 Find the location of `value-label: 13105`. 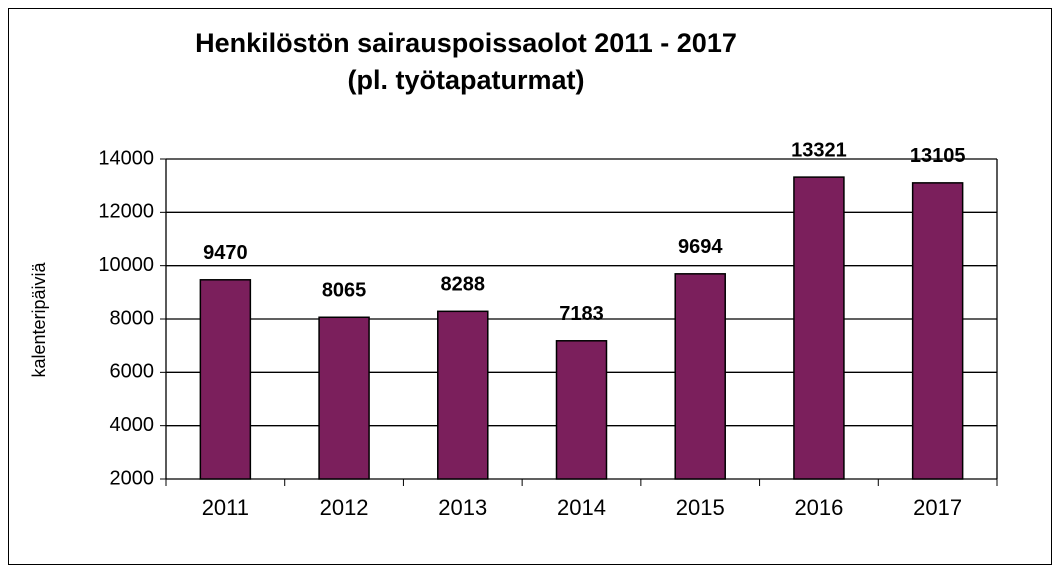

value-label: 13105 is located at coordinates (938, 156).